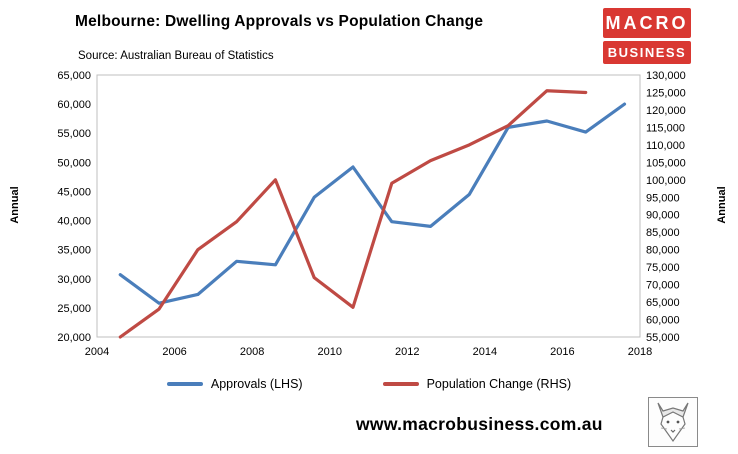  I want to click on right-axis-tick-label: 105,000, so click(666, 163).